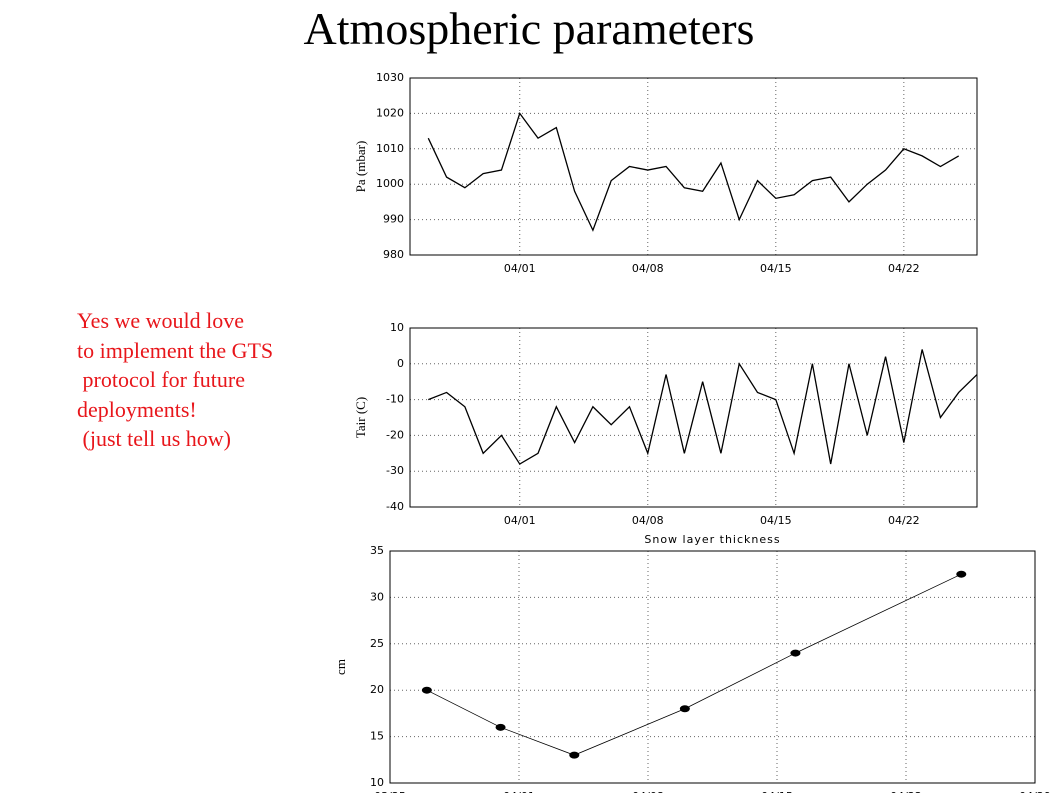 Image resolution: width=1058 pixels, height=793 pixels. Describe the element at coordinates (395, 506) in the screenshot. I see `y-tick-label: -40` at that location.